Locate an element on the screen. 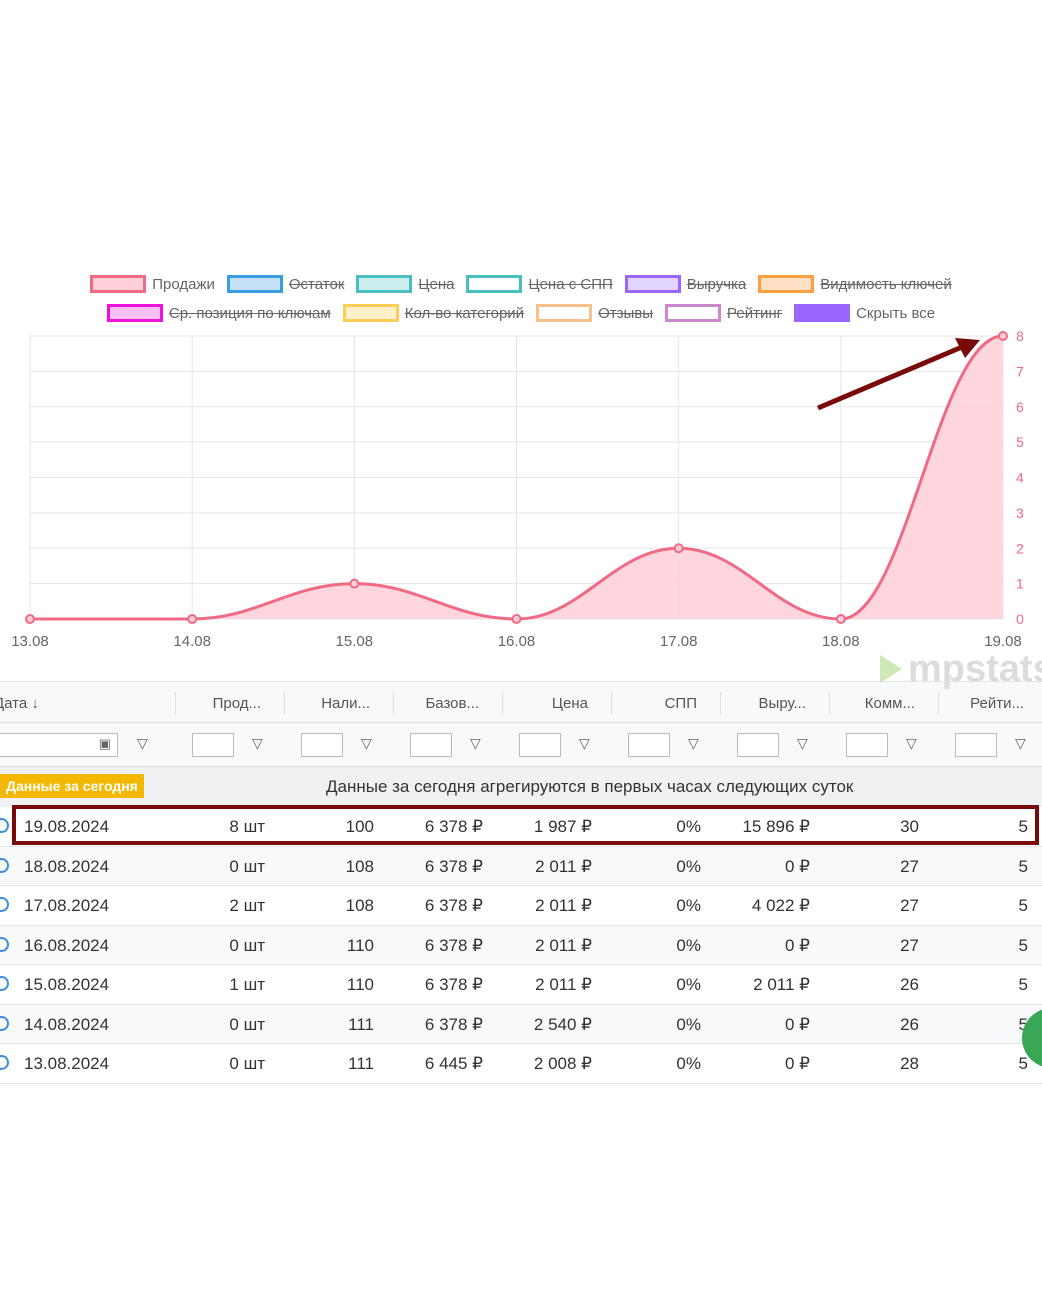 This screenshot has height=1302, width=1042. data-point is located at coordinates (678, 548).